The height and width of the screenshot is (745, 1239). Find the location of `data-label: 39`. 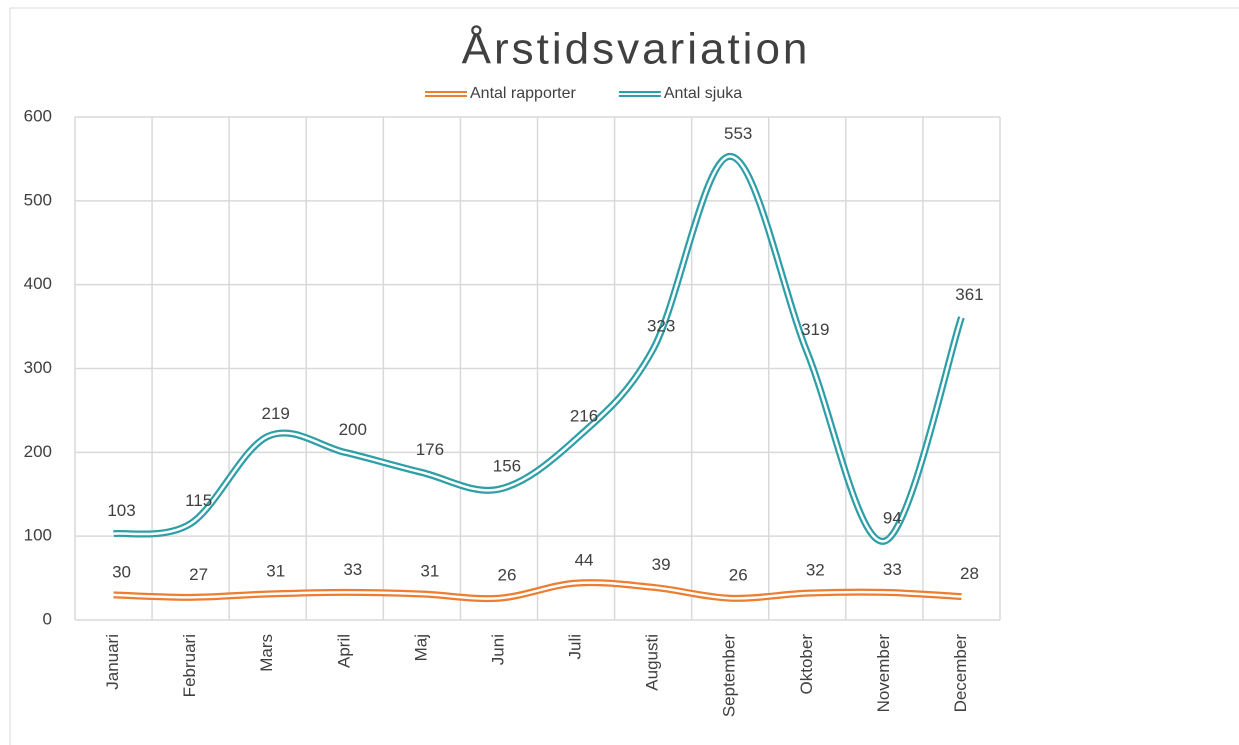

data-label: 39 is located at coordinates (661, 564).